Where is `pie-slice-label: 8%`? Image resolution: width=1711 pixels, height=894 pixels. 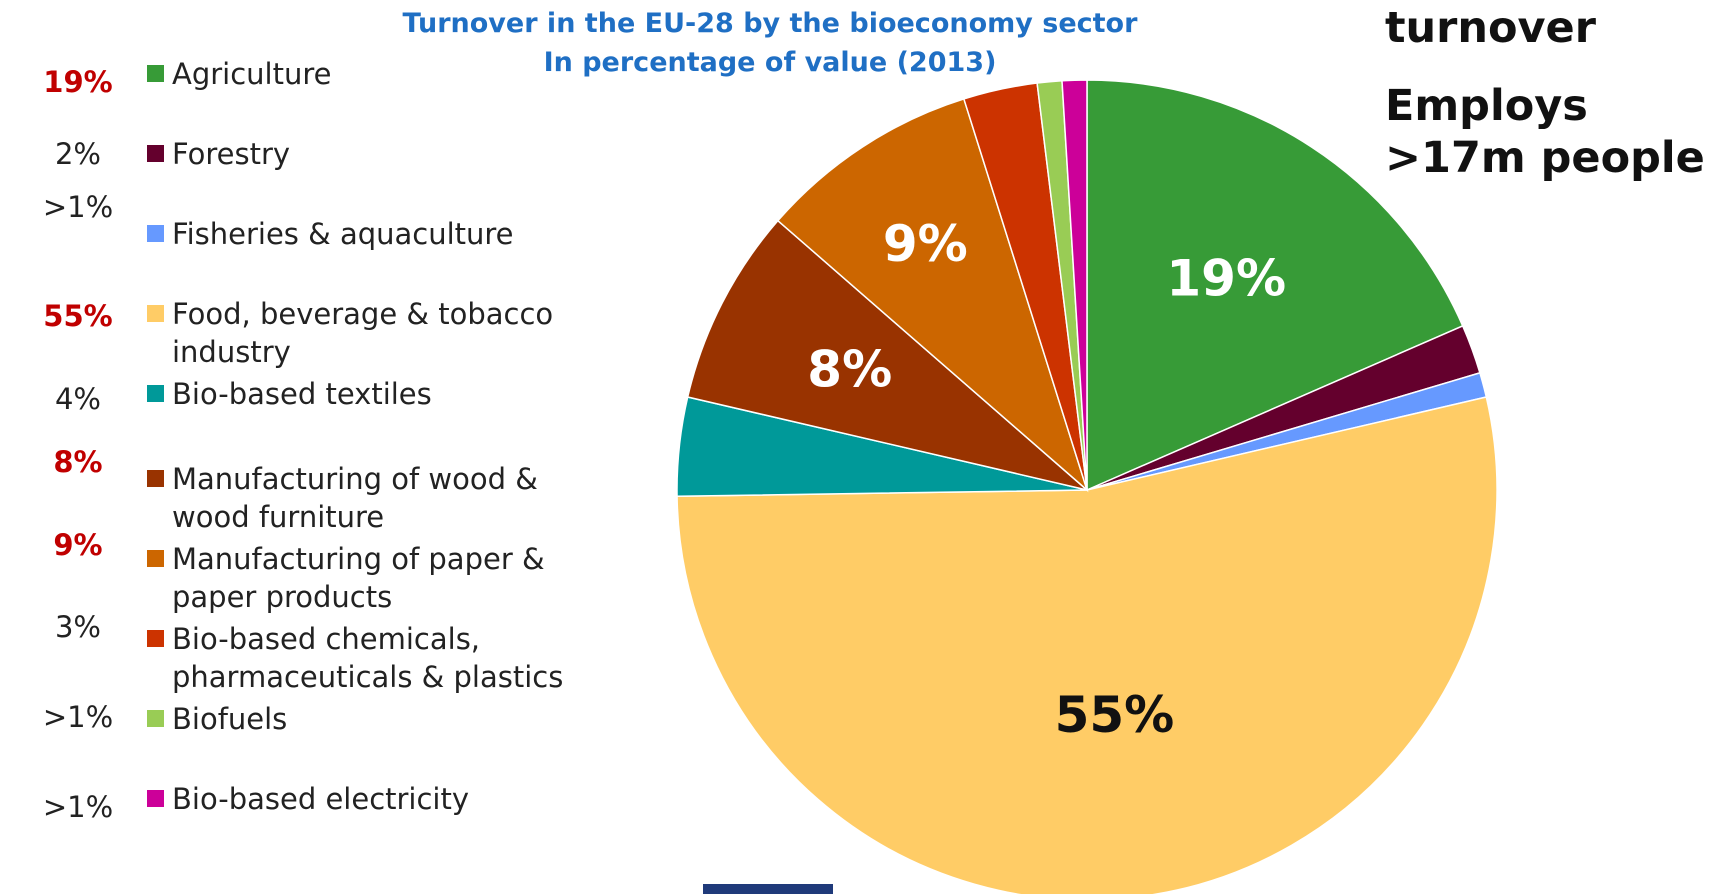
pie-slice-label: 8% is located at coordinates (849, 370).